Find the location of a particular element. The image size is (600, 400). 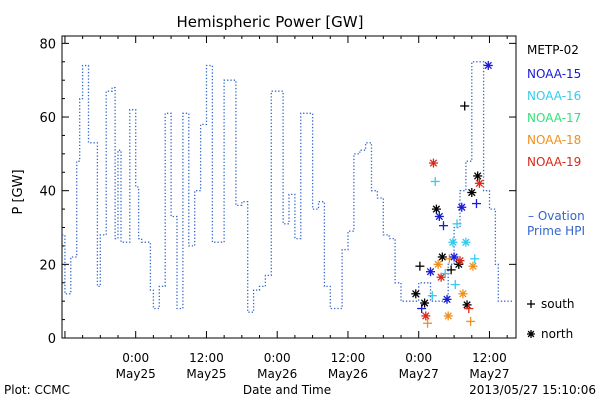

marker-legend-label: south is located at coordinates (558, 304).